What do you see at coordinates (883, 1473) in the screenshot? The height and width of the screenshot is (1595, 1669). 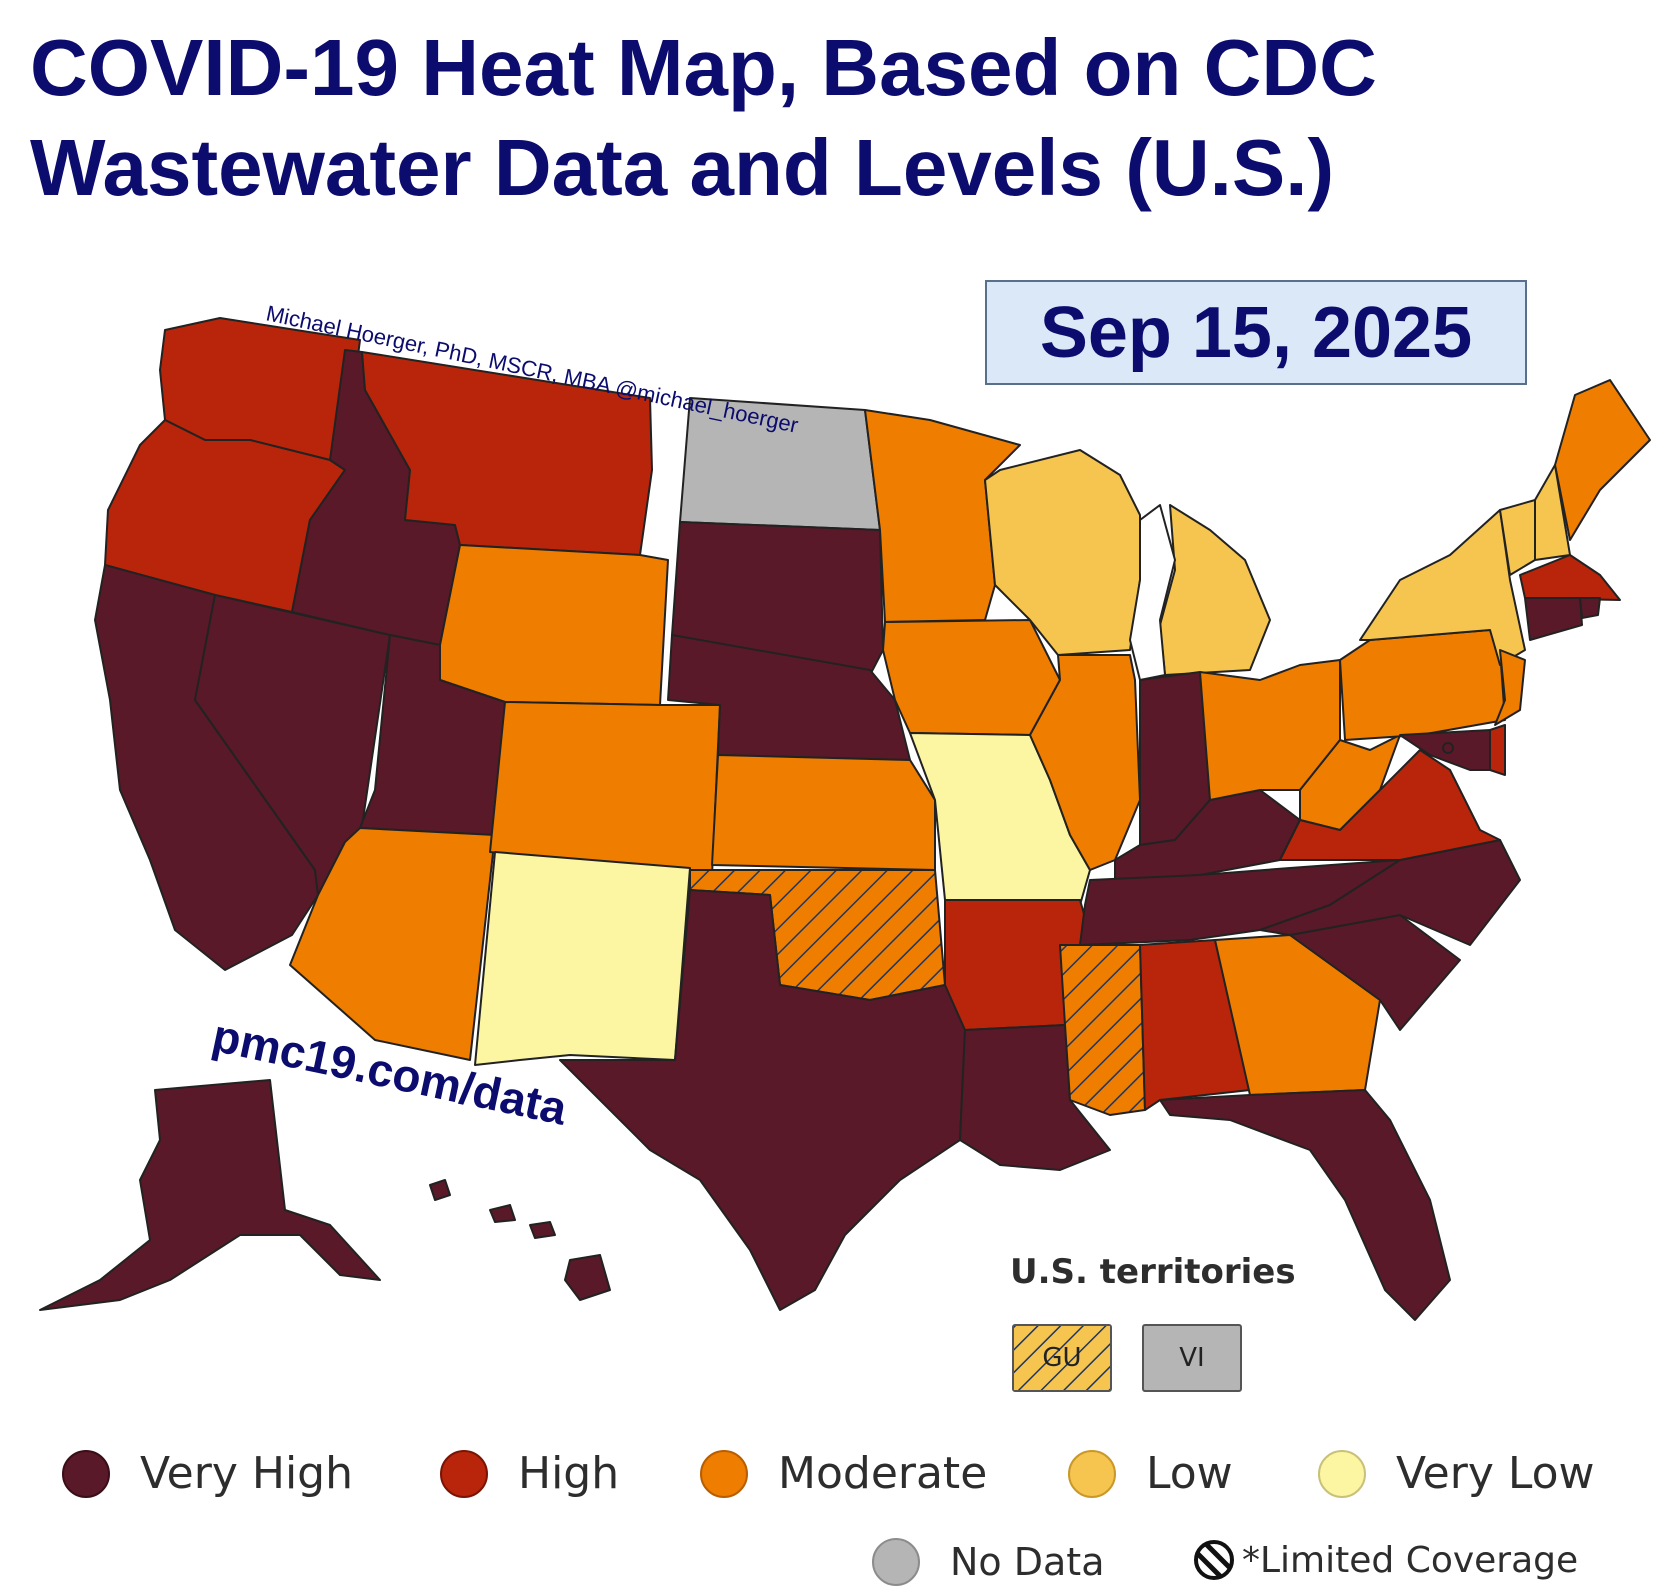 I see `legend-label: Moderate` at bounding box center [883, 1473].